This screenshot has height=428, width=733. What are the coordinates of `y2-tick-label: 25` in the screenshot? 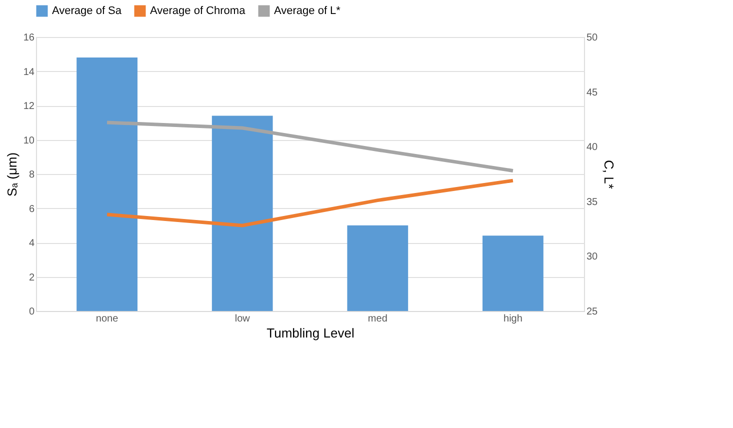 It's located at (592, 312).